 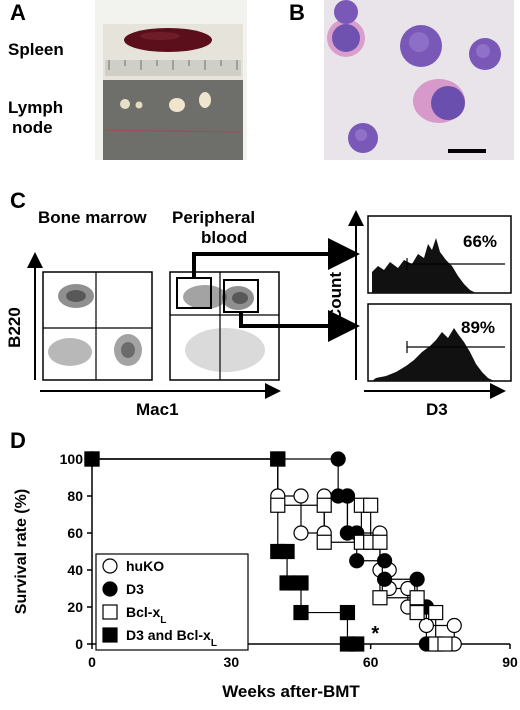 What do you see at coordinates (36, 49) in the screenshot?
I see `spleen-label: Spleen` at bounding box center [36, 49].